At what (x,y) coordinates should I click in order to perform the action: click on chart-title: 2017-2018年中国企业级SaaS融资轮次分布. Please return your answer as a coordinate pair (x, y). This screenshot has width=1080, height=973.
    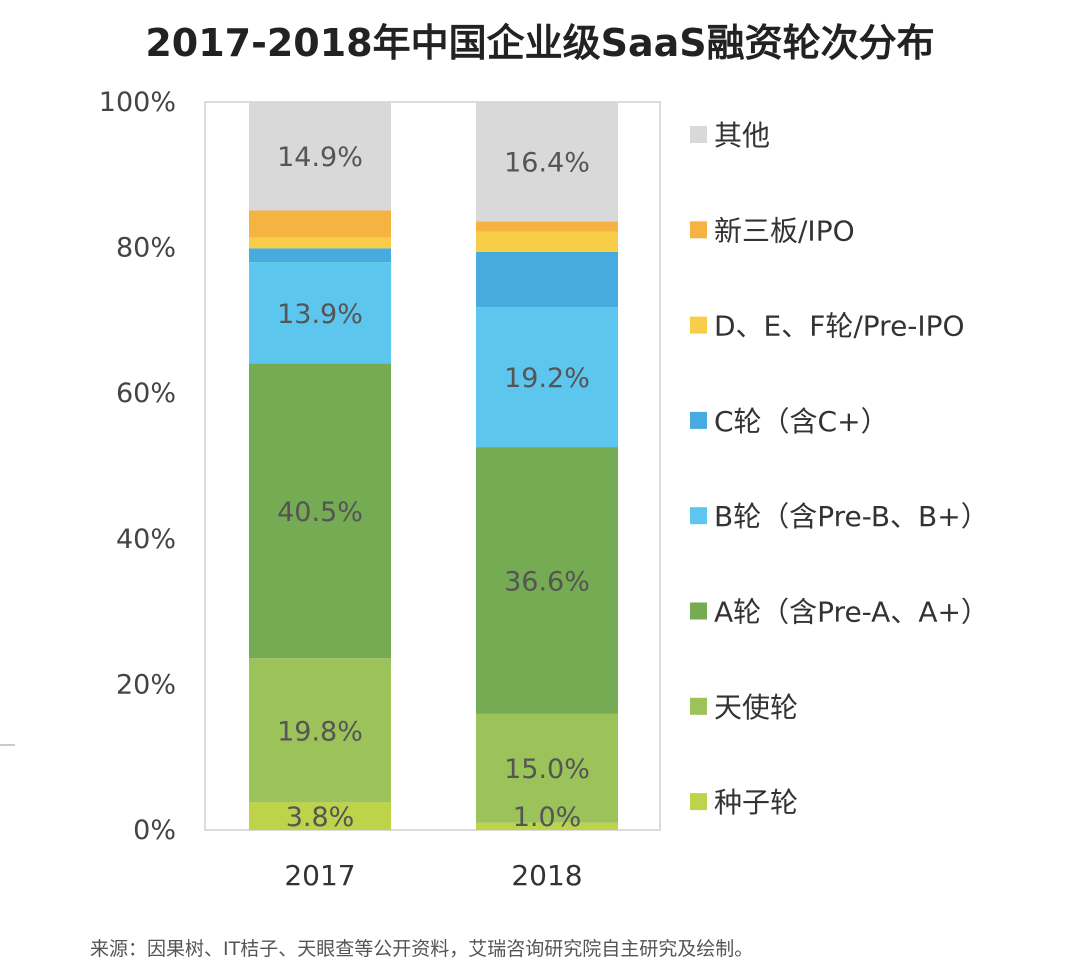
    Looking at the image, I should click on (540, 43).